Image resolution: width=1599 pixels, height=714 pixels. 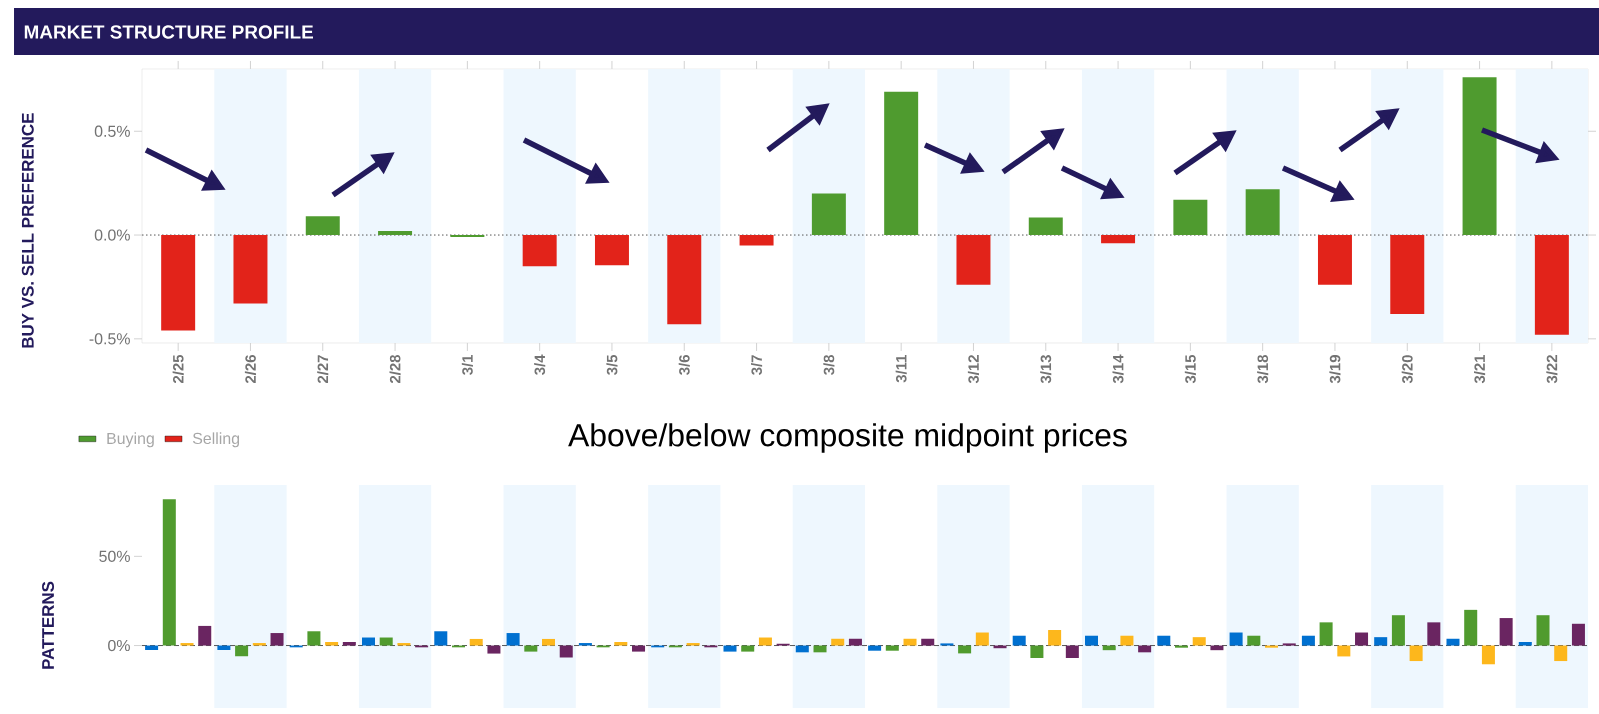 What do you see at coordinates (1480, 369) in the screenshot?
I see `x-tick-label: 3/21` at bounding box center [1480, 369].